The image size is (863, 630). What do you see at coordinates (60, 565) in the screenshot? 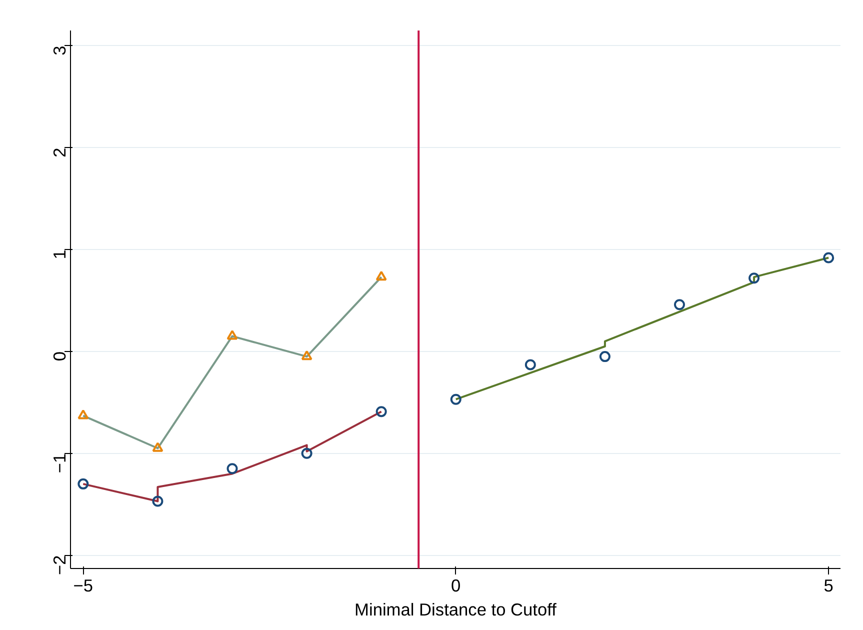
I see `y-tick-label: −2` at bounding box center [60, 565].